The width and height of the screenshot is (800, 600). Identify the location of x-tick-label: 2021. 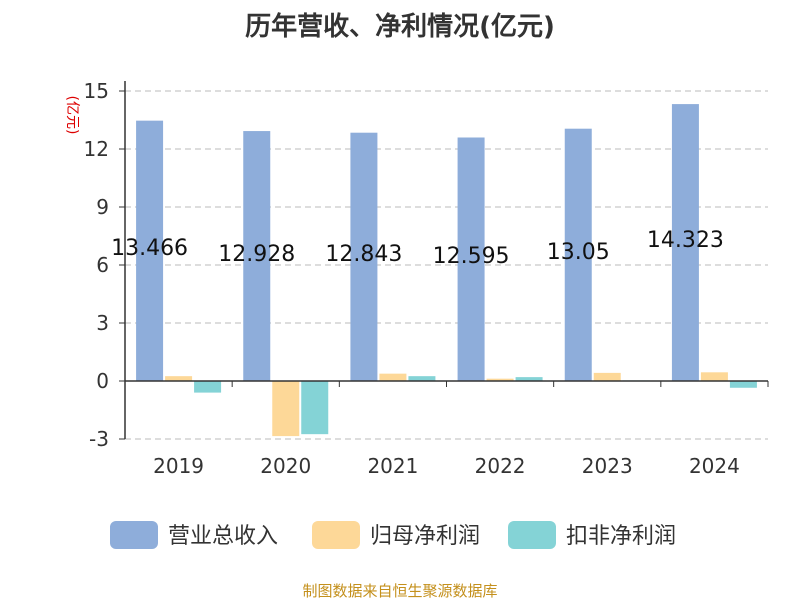
(392, 466).